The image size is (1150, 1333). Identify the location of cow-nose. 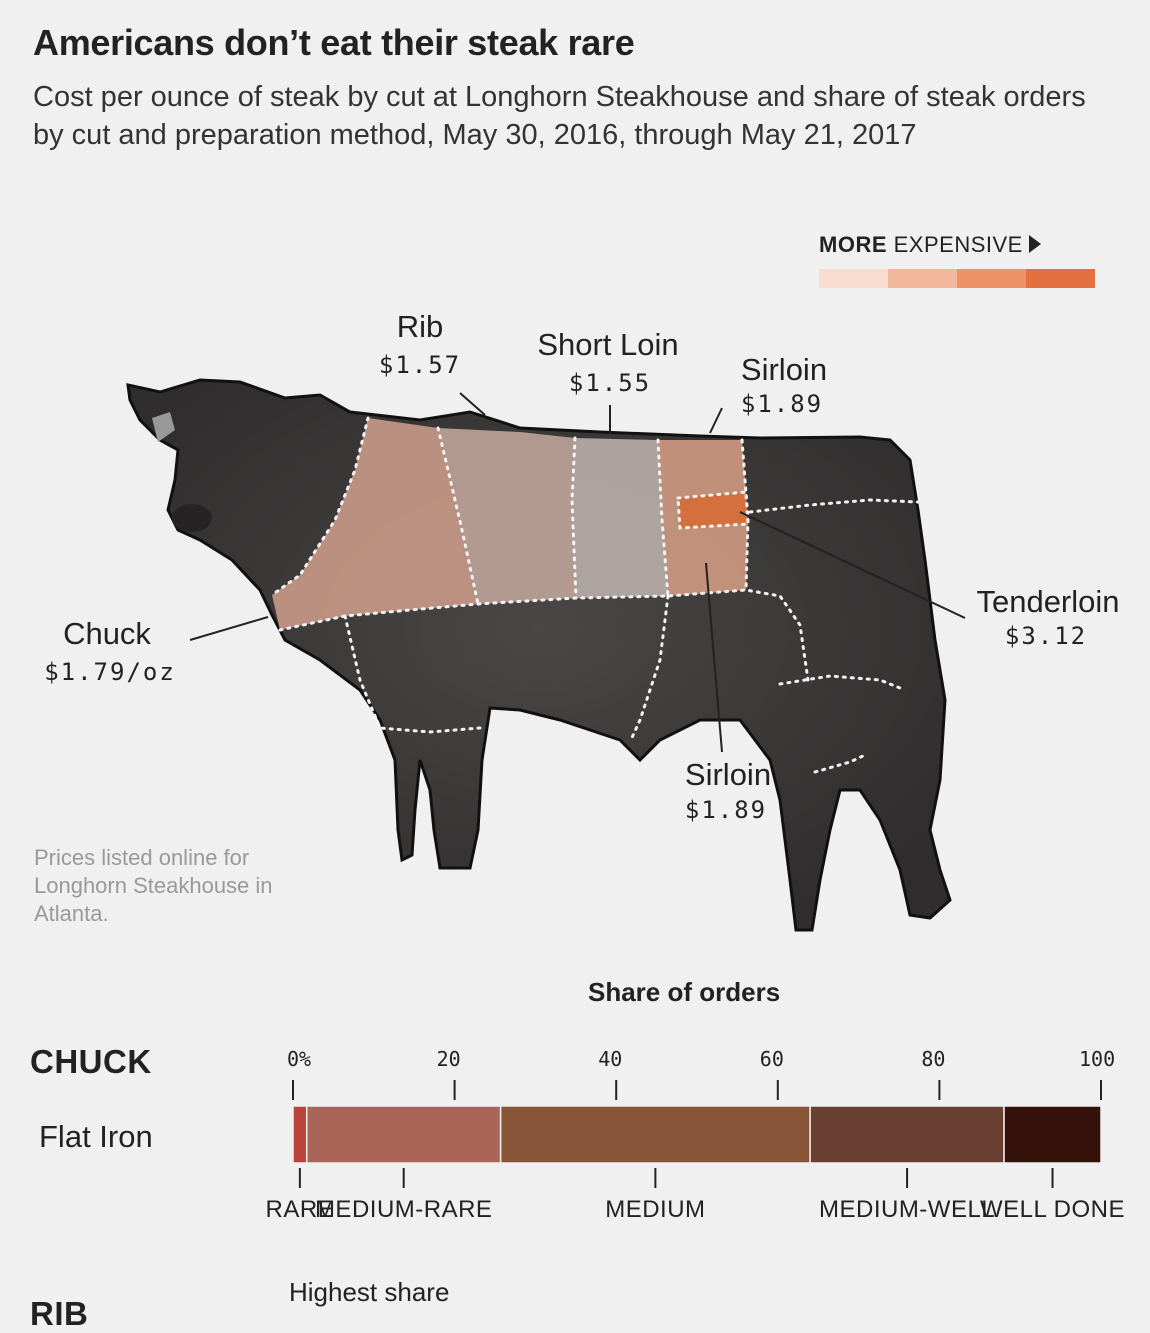
(192, 518).